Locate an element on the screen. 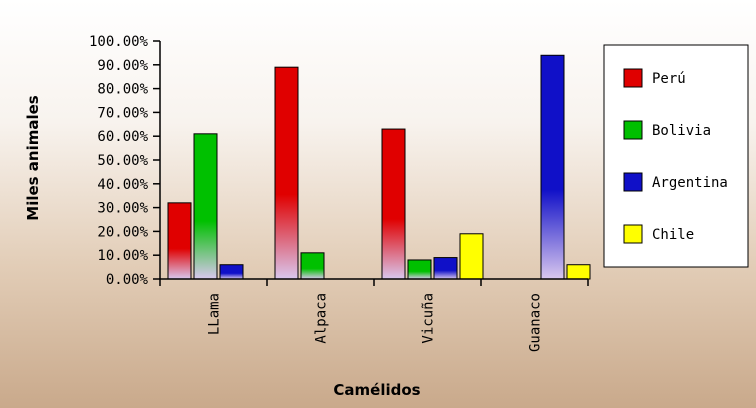 This screenshot has width=756, height=408. x-category-label: Guanaco is located at coordinates (536, 322).